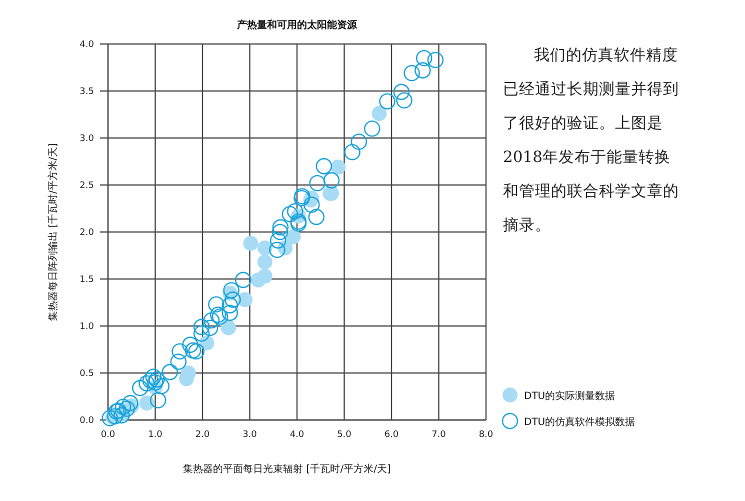 The image size is (745, 501). I want to click on x-tick-label: 3.0, so click(250, 435).